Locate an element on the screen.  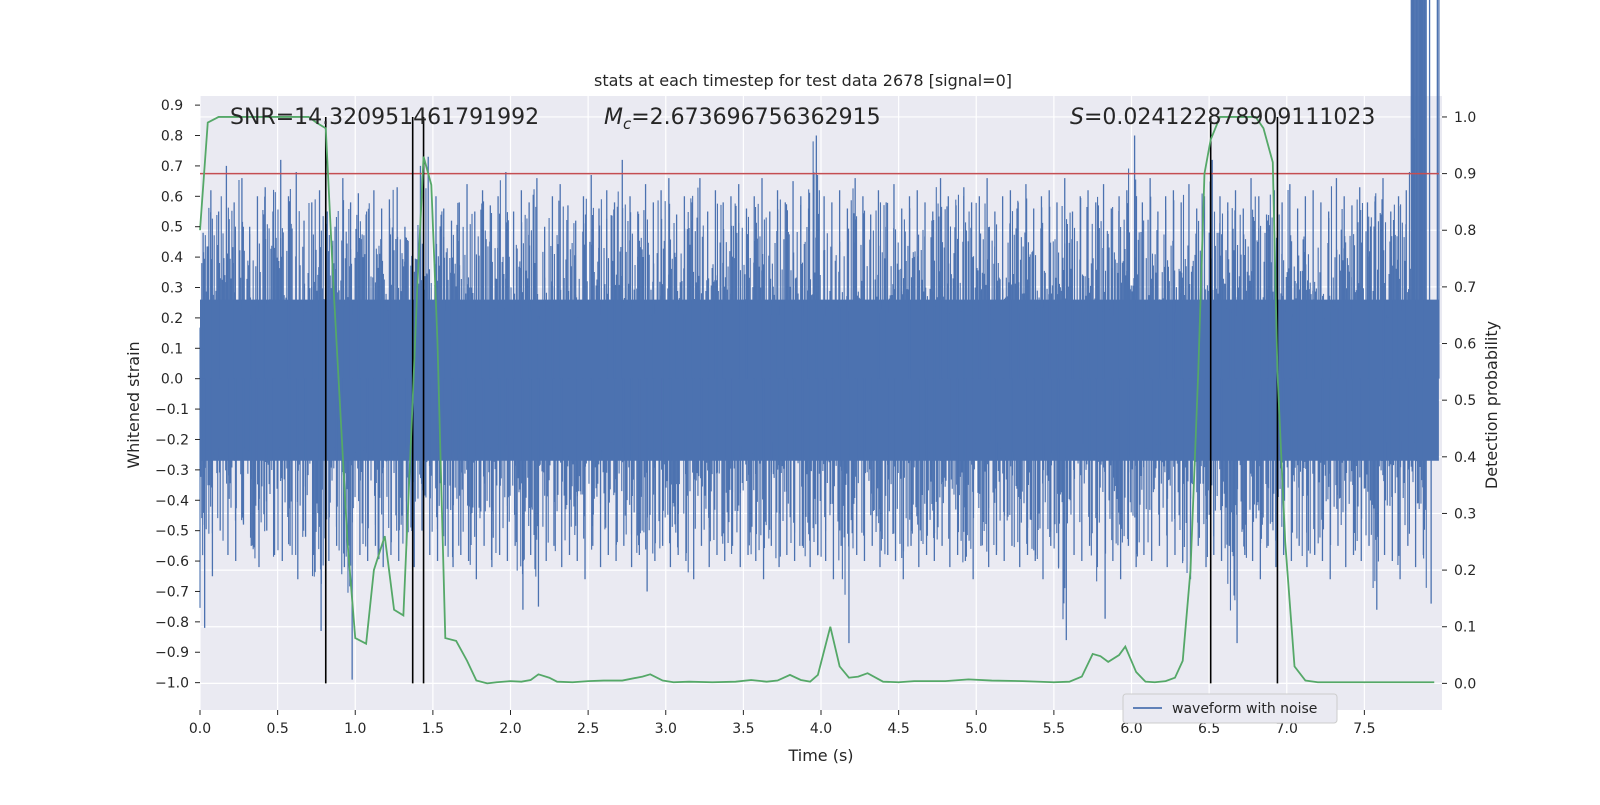
y-tick-9: 0.0 is located at coordinates (180, 380).